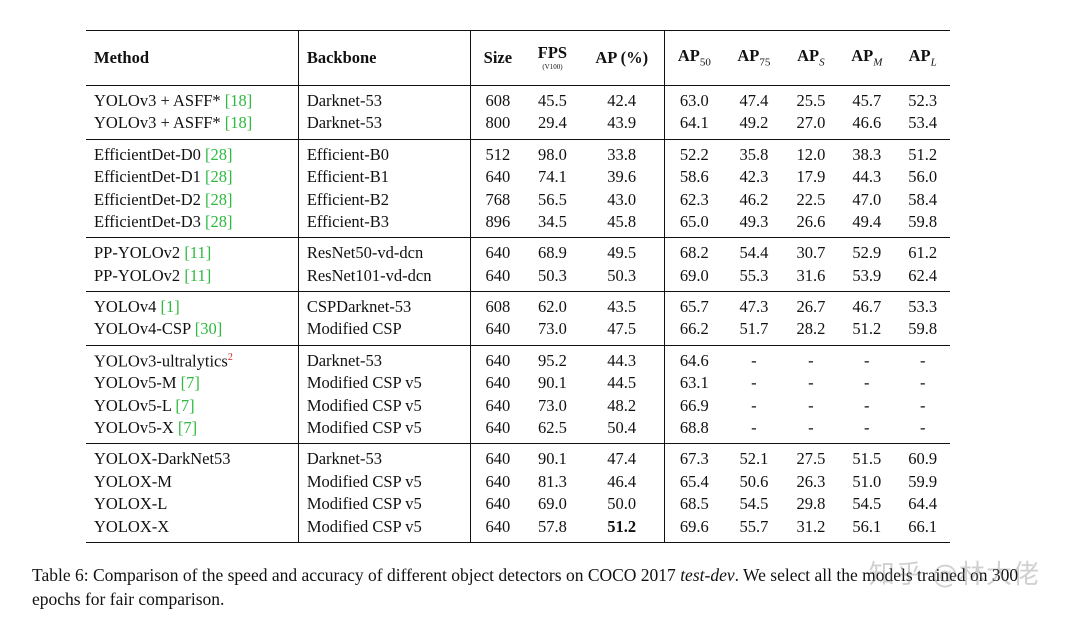  What do you see at coordinates (552, 457) in the screenshot?
I see `cell-fps: 90.1` at bounding box center [552, 457].